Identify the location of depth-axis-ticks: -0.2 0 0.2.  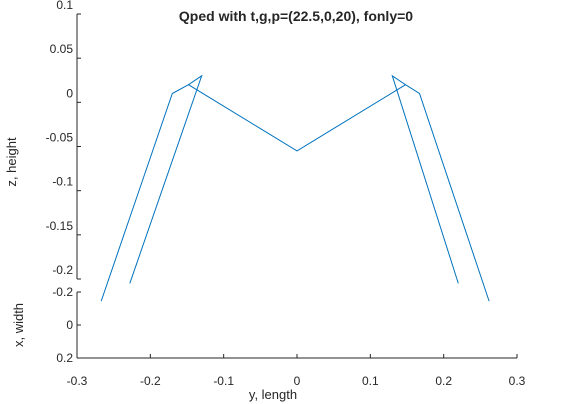
(66, 325).